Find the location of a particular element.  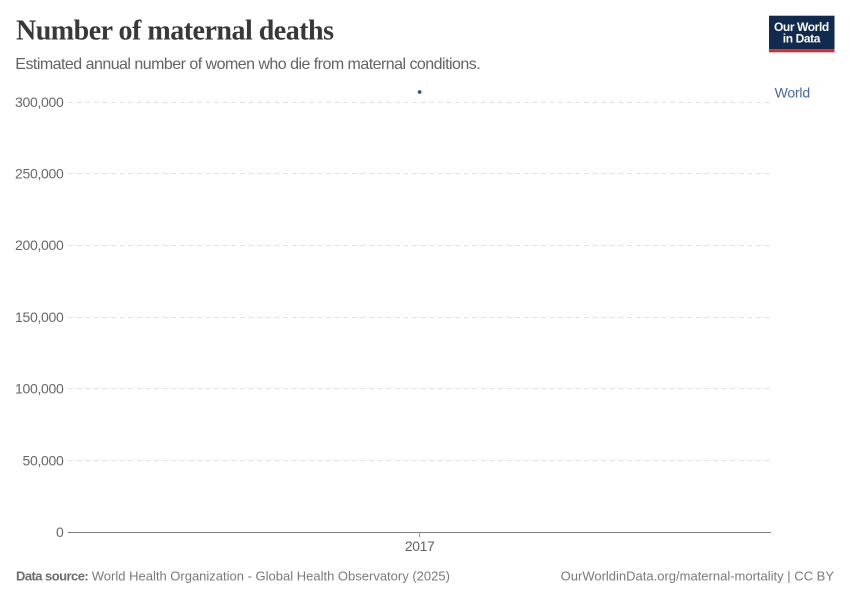

svg-text: 50,000 is located at coordinates (43, 460).